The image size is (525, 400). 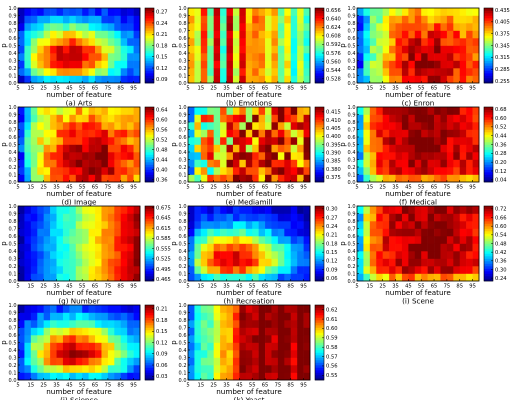 I want to click on y-tick-label: 0.5, so click(x=183, y=145).